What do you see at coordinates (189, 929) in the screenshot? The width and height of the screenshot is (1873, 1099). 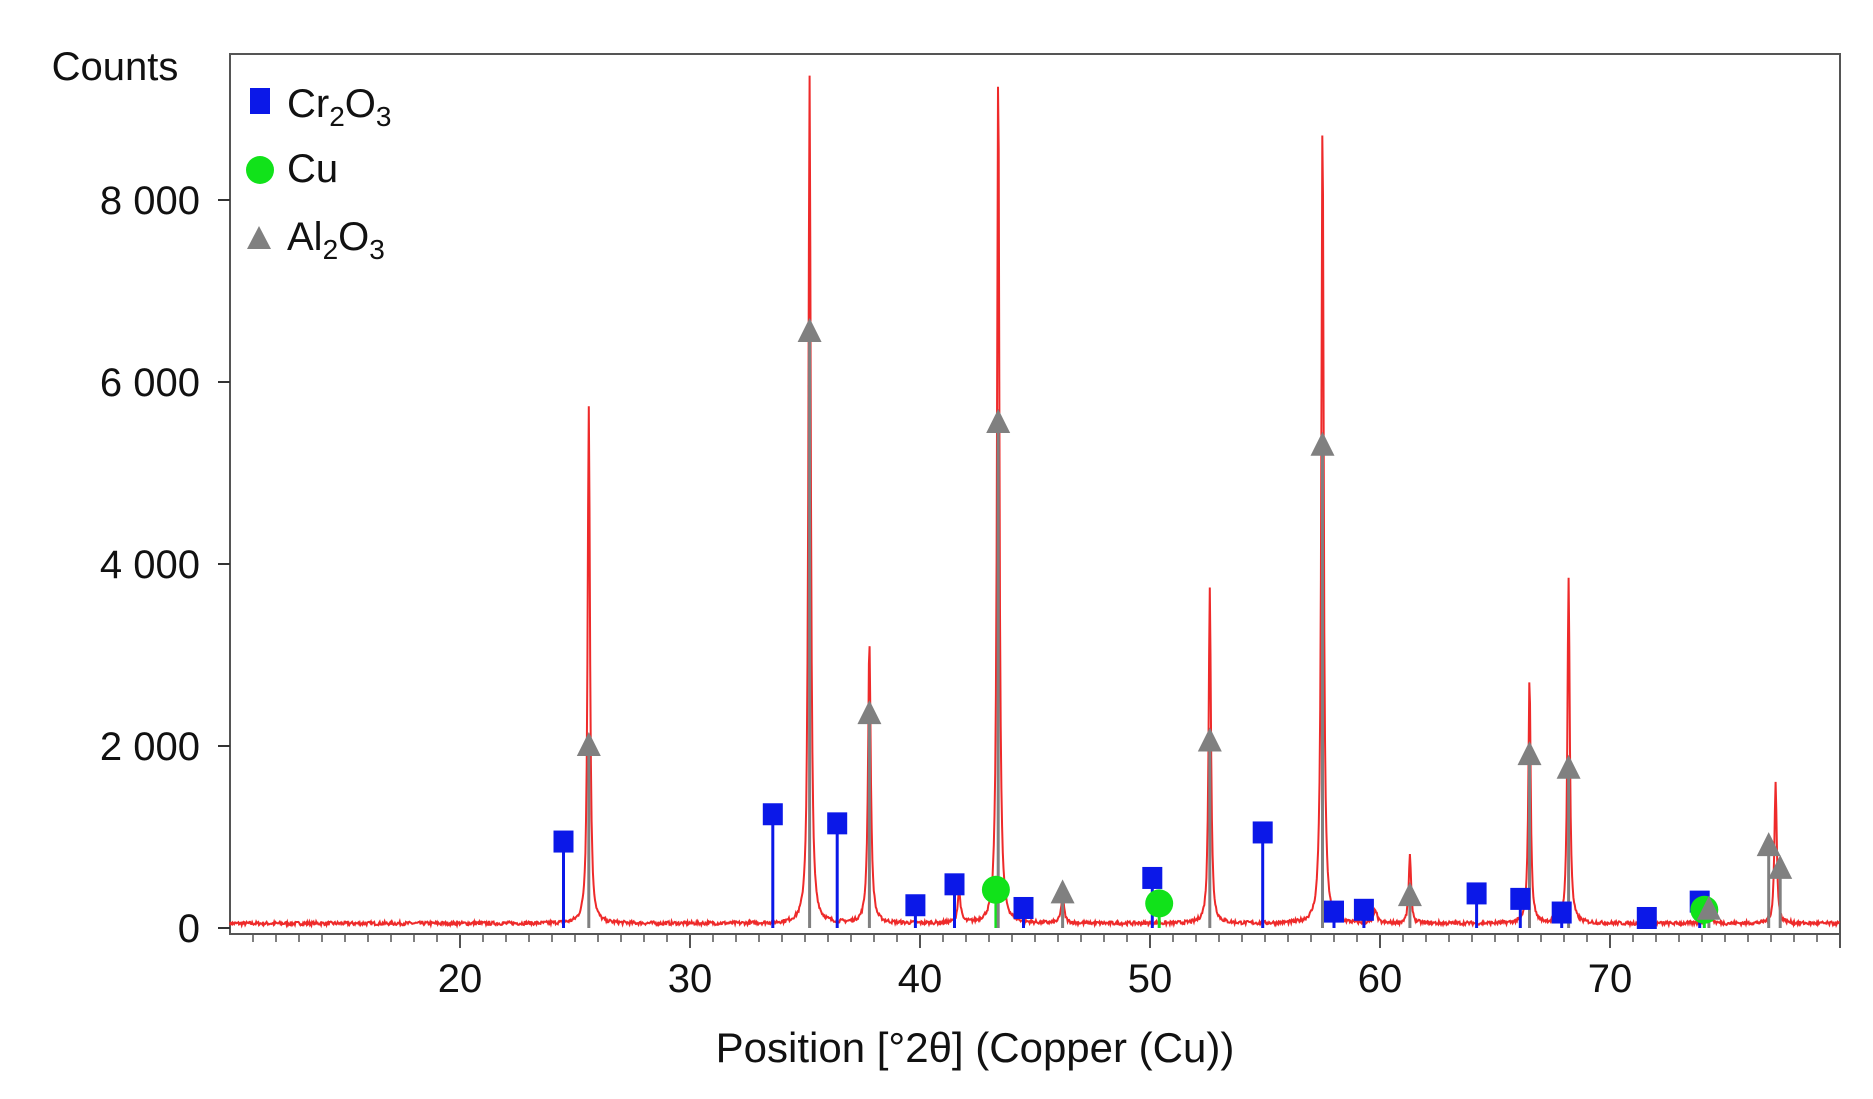 I see `y-tick-label: 0` at bounding box center [189, 929].